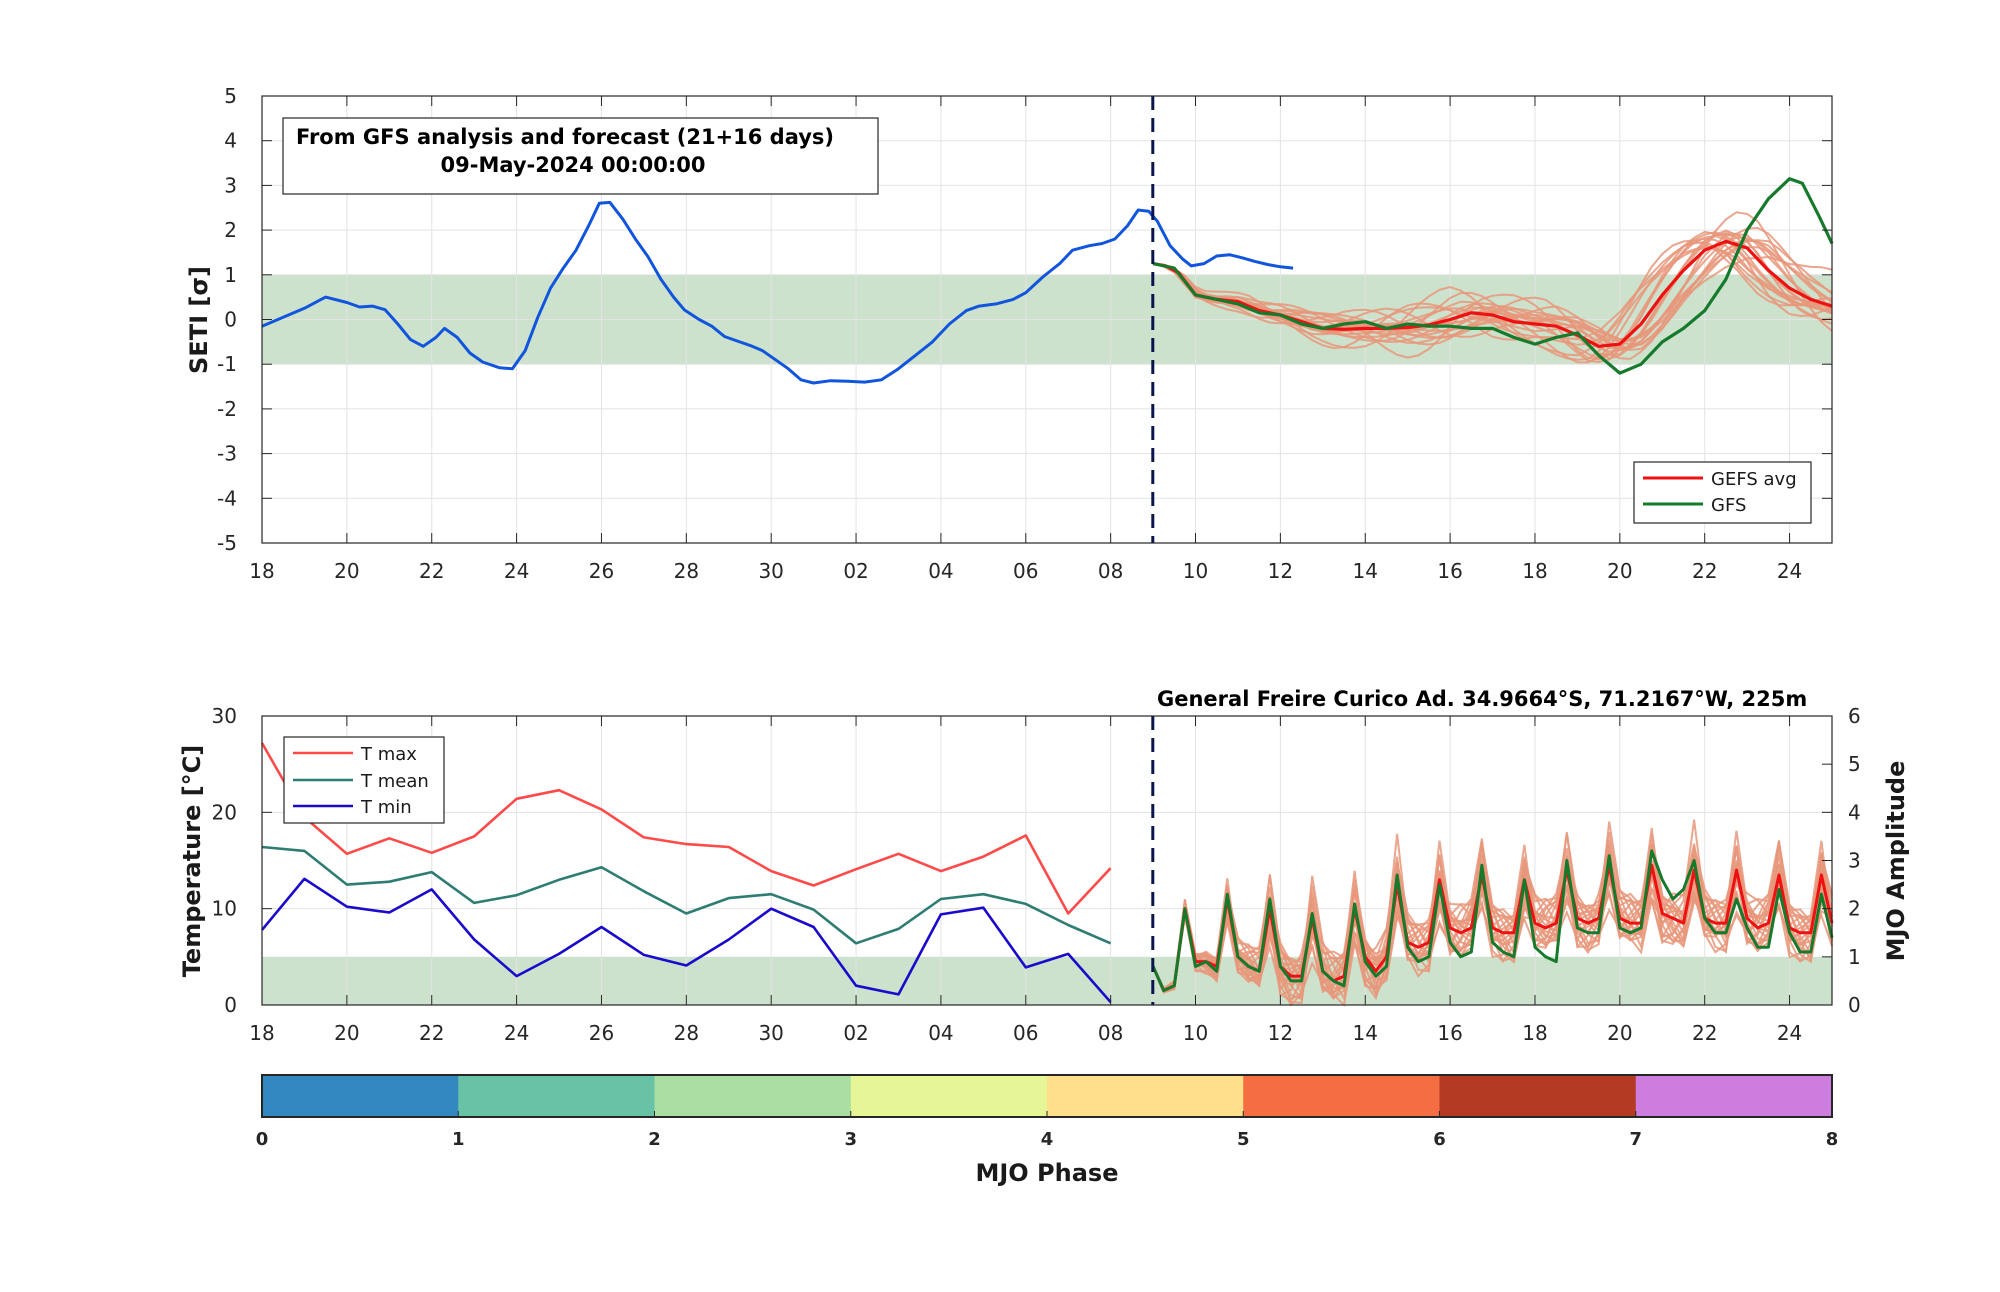  What do you see at coordinates (230, 320) in the screenshot?
I see `seti-y-tick-label: 0` at bounding box center [230, 320].